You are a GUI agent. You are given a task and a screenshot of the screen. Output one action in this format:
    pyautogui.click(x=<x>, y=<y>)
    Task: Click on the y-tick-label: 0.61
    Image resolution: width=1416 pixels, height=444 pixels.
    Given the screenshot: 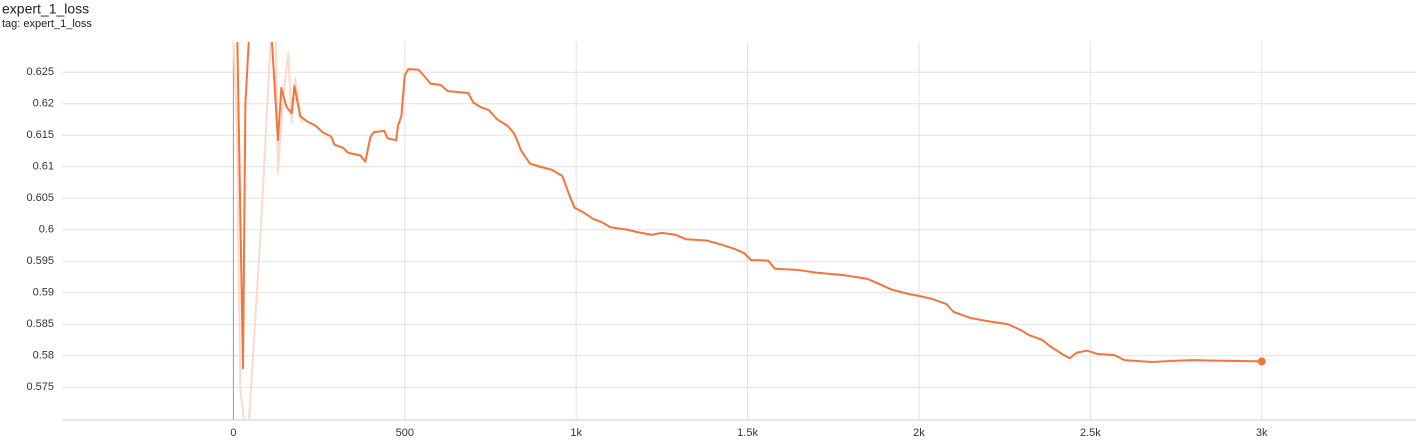 What is the action you would take?
    pyautogui.click(x=43, y=167)
    